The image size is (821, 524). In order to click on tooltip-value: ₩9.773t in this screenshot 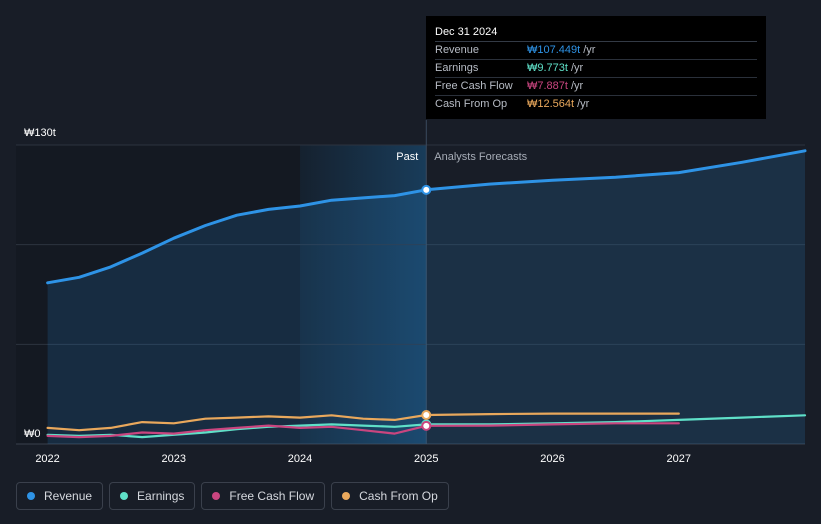, I will do `click(547, 68)`.